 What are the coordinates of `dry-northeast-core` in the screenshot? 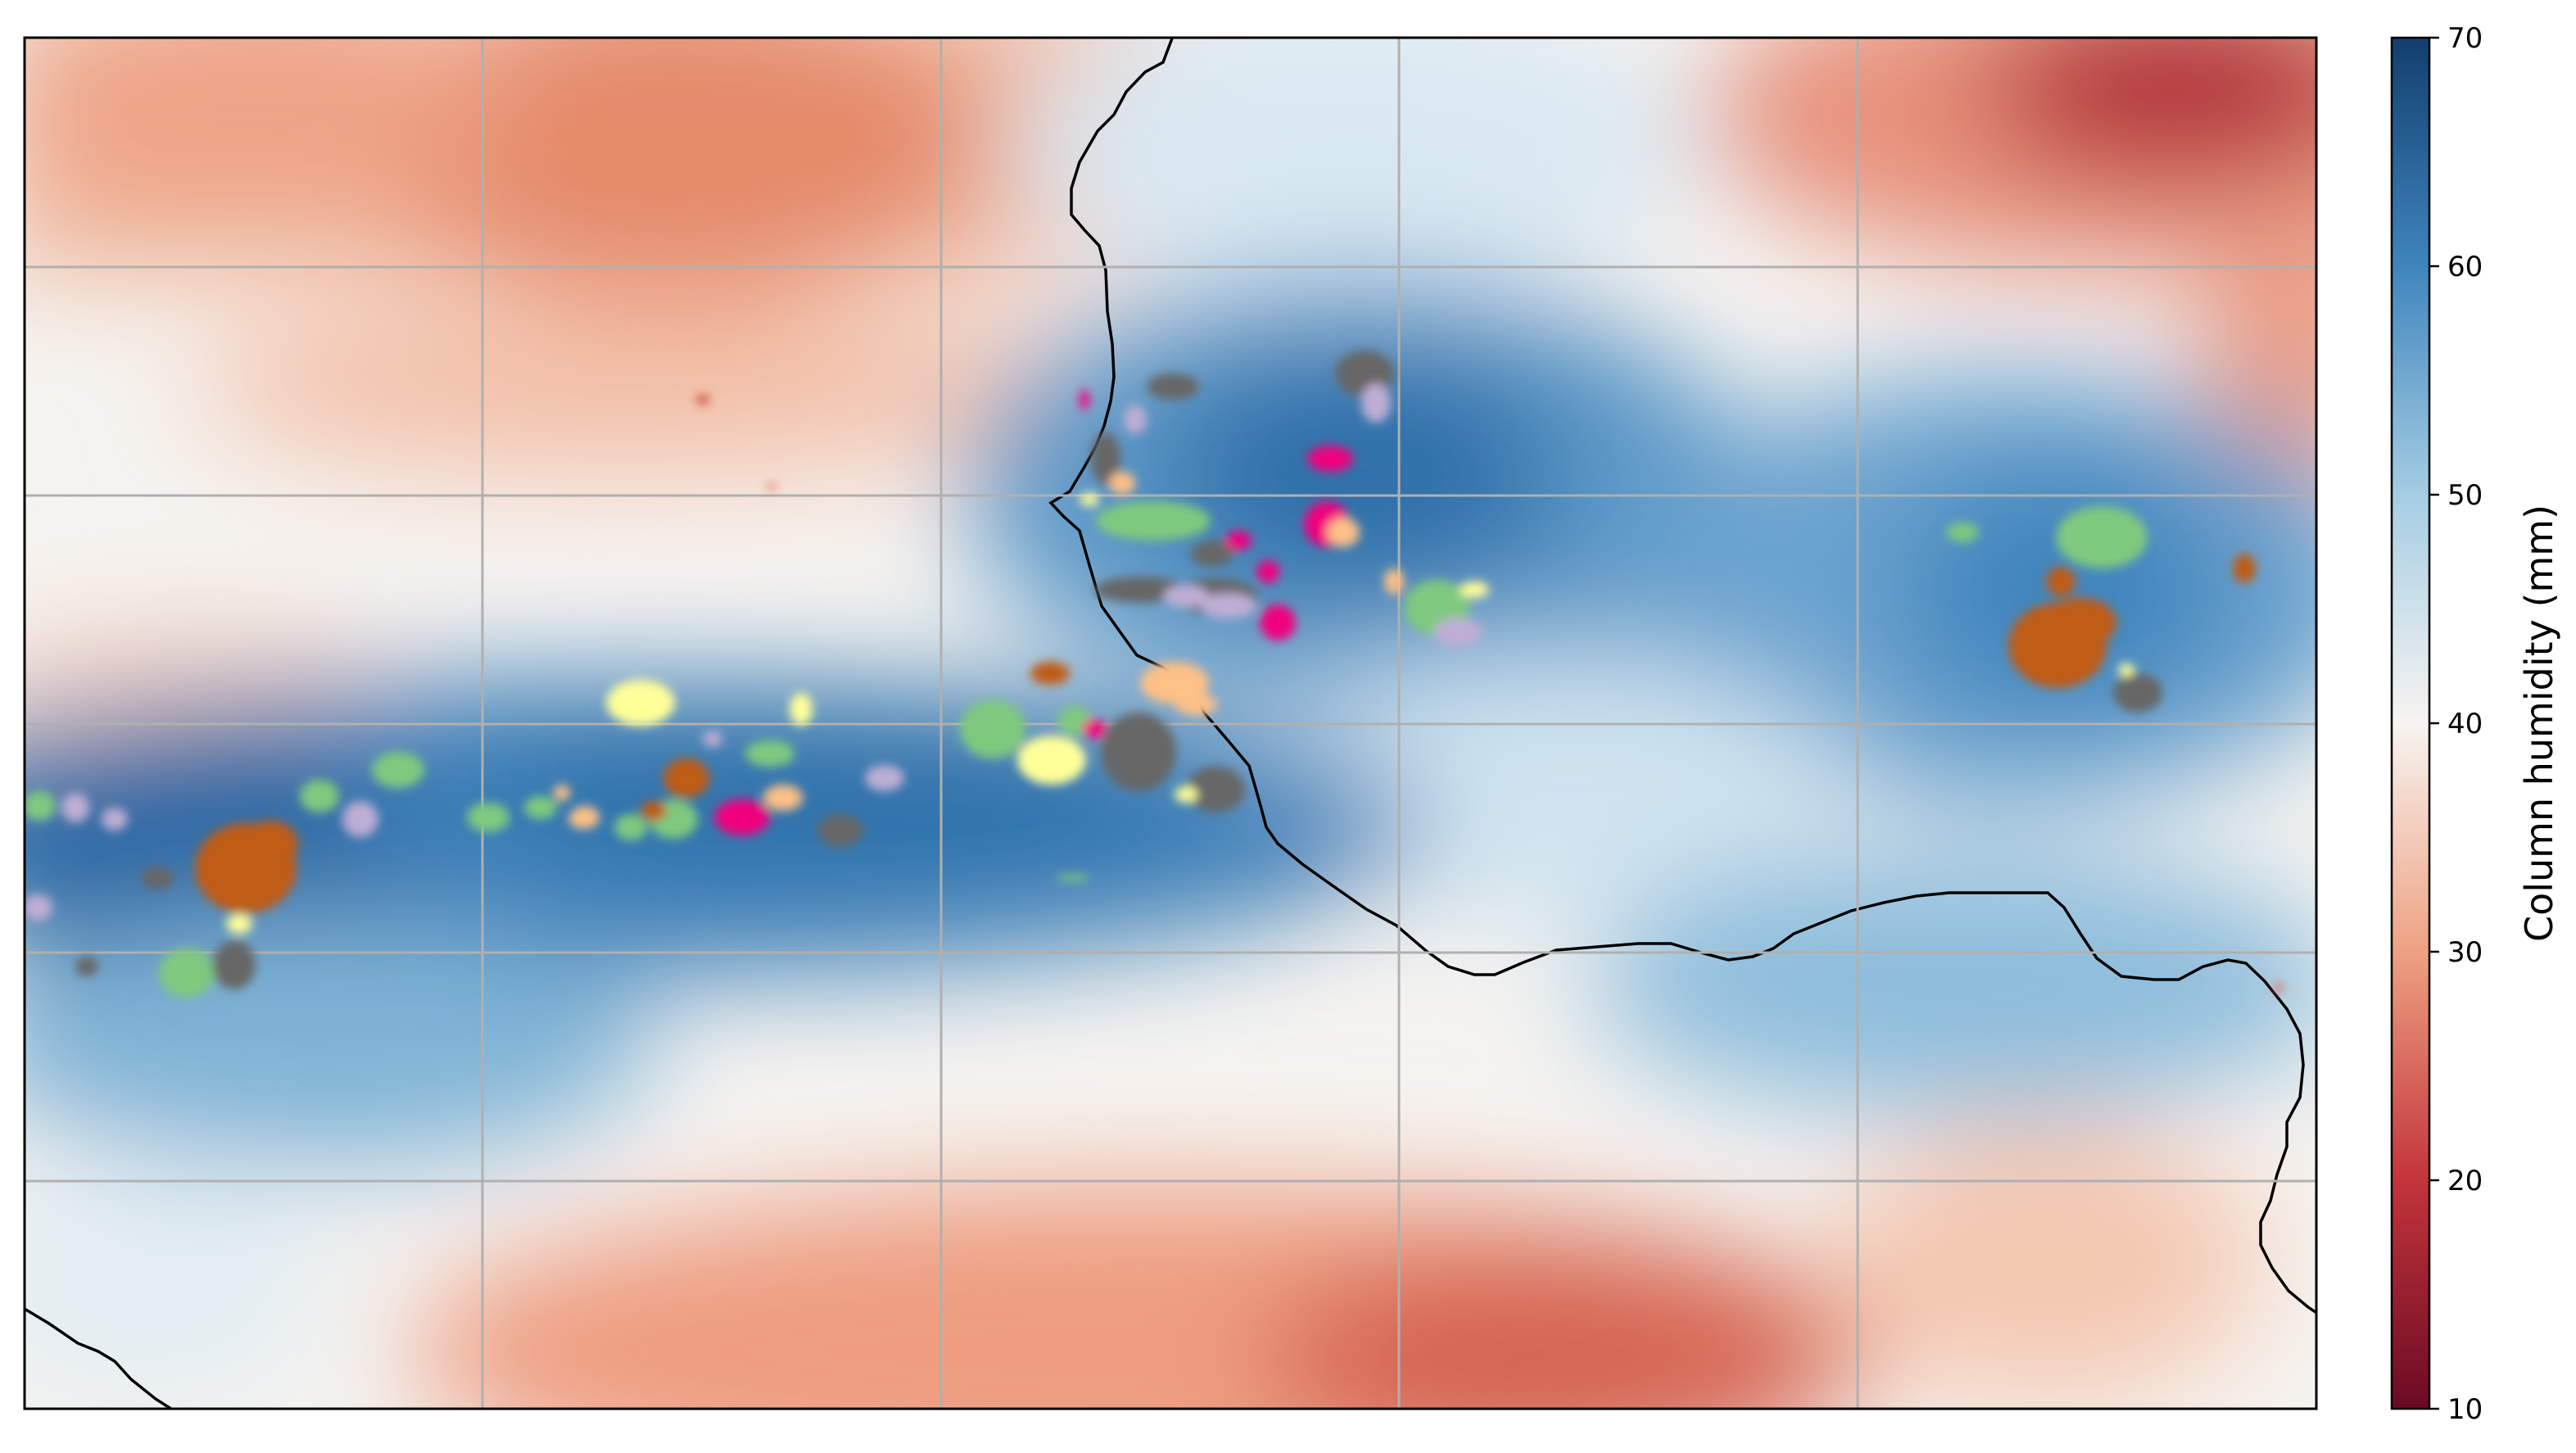 It's located at (2149, 109).